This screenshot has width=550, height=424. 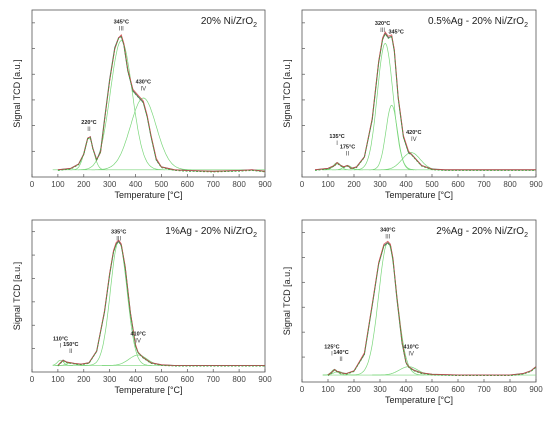 What do you see at coordinates (88, 123) in the screenshot?
I see `peak-temperature-label: 220°C` at bounding box center [88, 123].